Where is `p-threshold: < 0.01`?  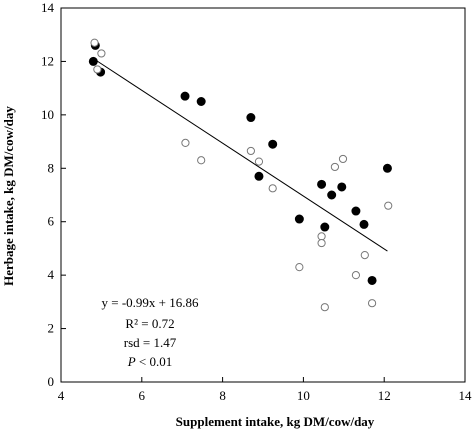
p-threshold: < 0.01 is located at coordinates (154, 361).